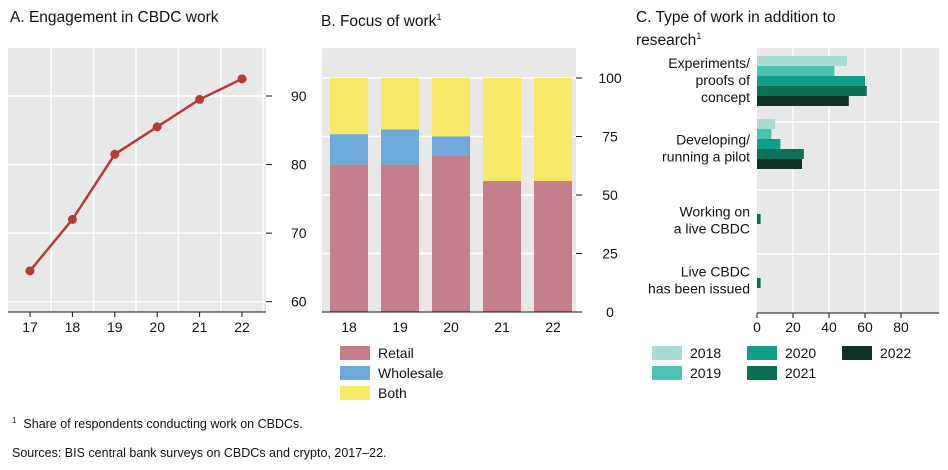  Describe the element at coordinates (764, 134) in the screenshot. I see `panel-c-bar-1-2019` at that location.